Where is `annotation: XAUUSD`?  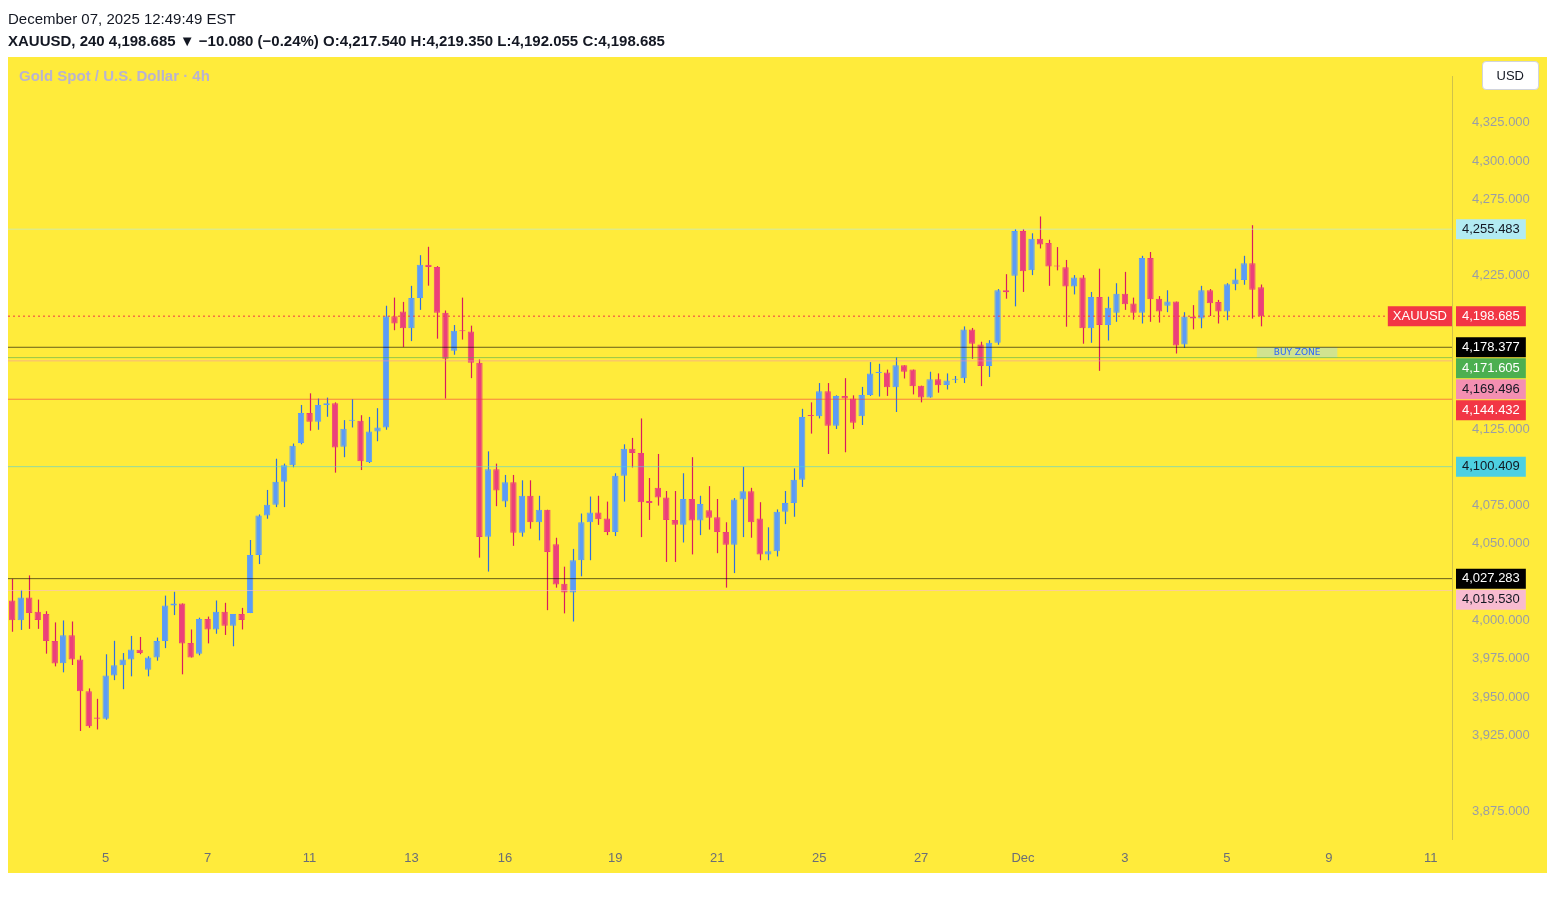 annotation: XAUUSD is located at coordinates (1420, 315).